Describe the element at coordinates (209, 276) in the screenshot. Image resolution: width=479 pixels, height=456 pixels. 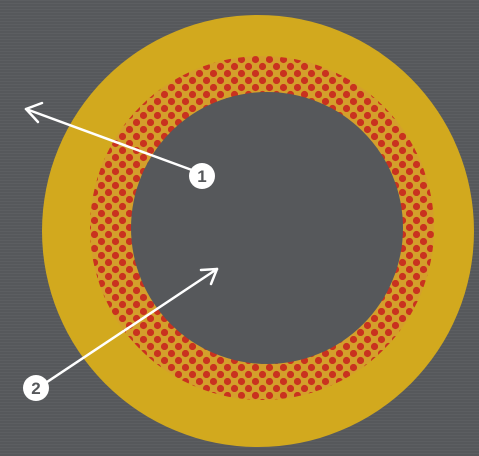
I see `callout-2-arrowhead` at that location.